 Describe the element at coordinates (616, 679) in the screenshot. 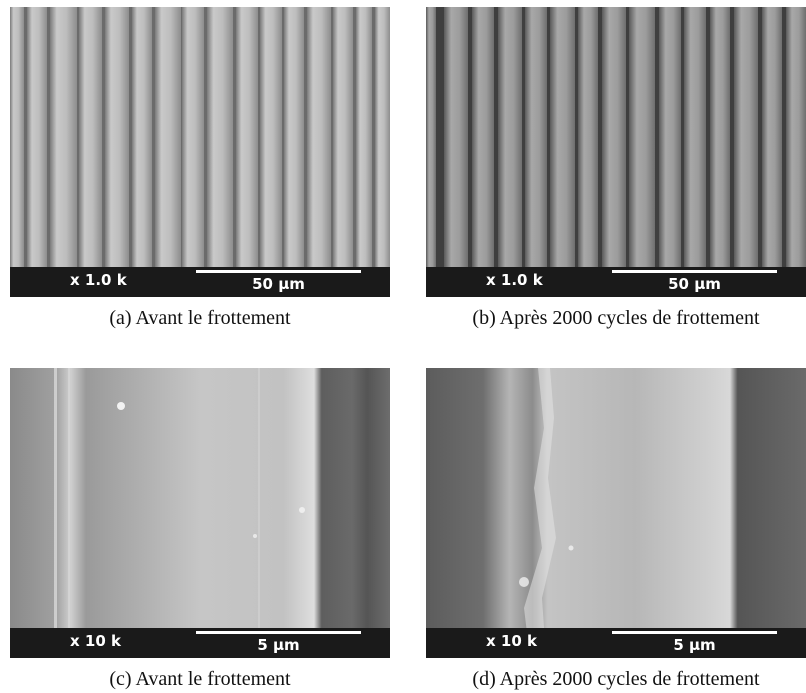

I see `caption-d: (d) Après 2000 cycles de frottement` at that location.